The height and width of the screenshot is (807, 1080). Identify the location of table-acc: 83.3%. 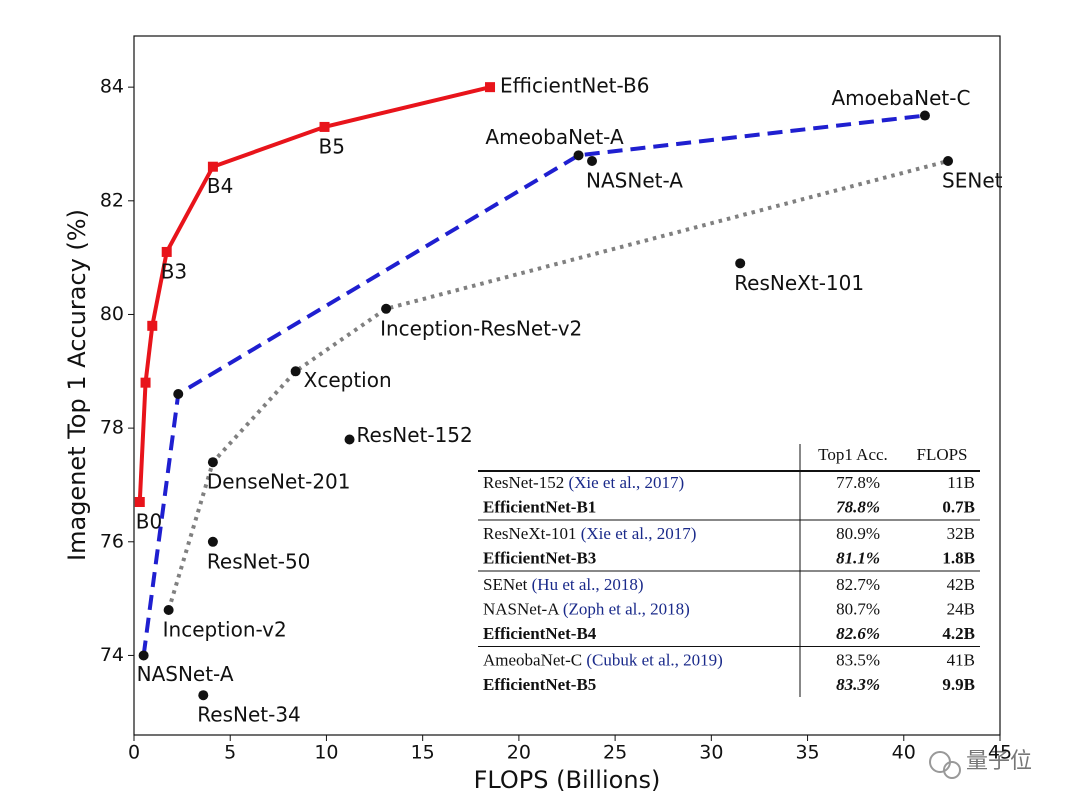
(858, 684).